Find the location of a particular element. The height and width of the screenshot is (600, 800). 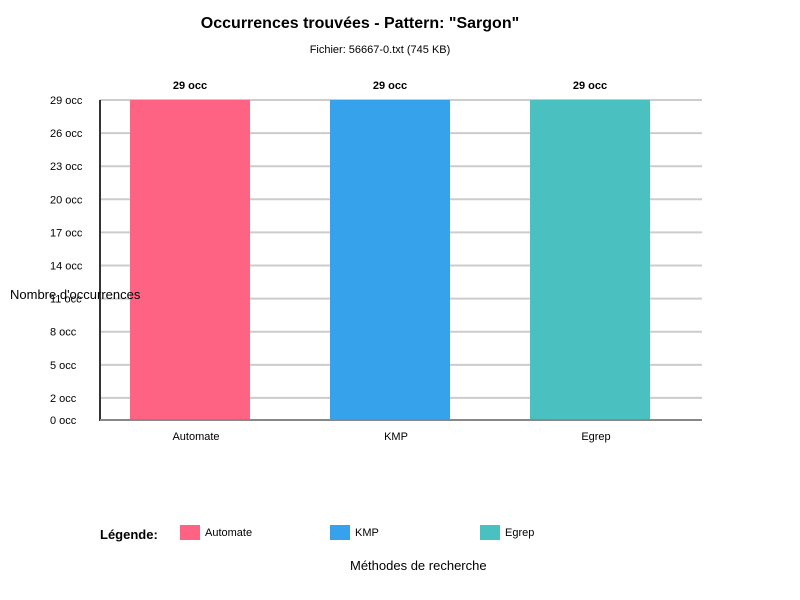

y-tick-label: 17 occ is located at coordinates (66, 233).